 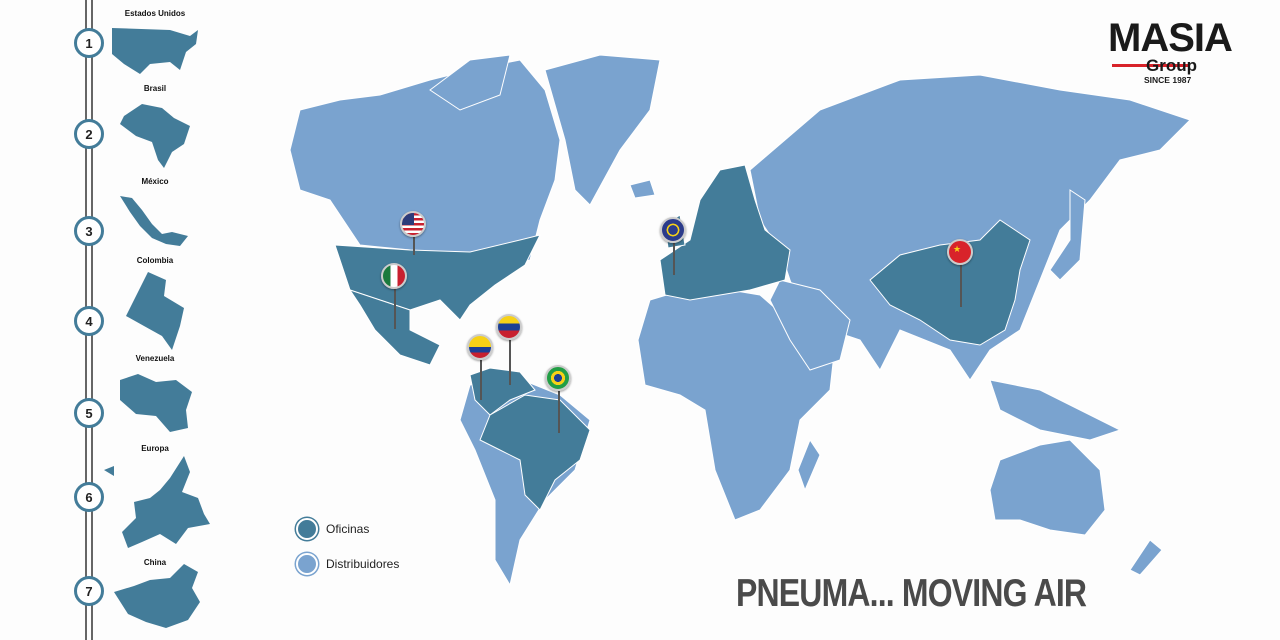 What do you see at coordinates (89, 413) in the screenshot?
I see `step-5: 5` at bounding box center [89, 413].